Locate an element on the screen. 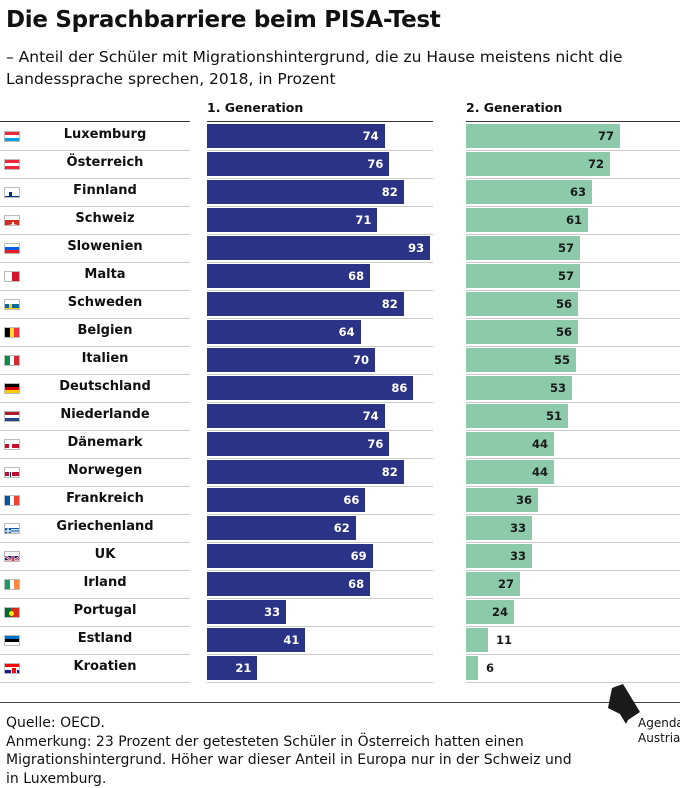  netherlands-flag-icon is located at coordinates (12, 416).